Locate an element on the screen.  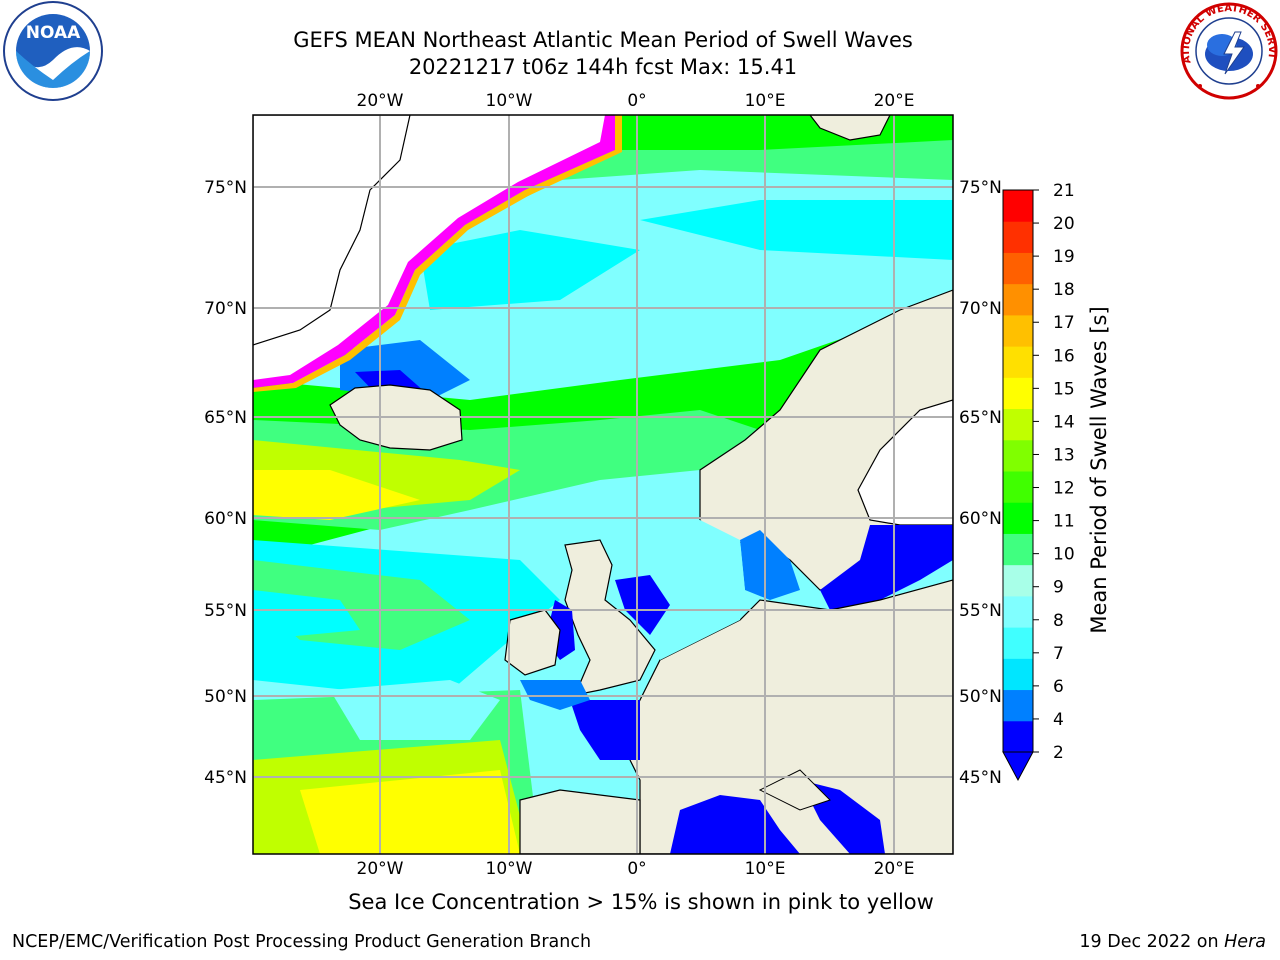
lon-tick-bottom: 0° is located at coordinates (636, 869).